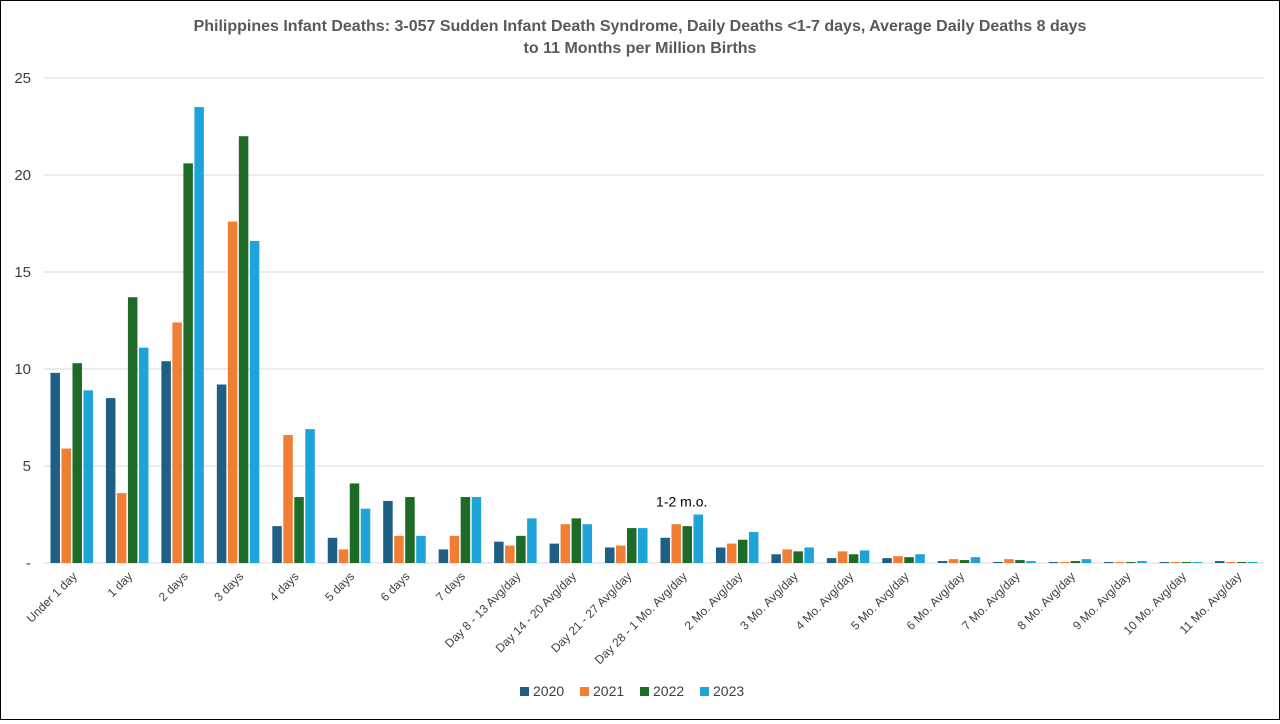 This screenshot has width=1280, height=724. Describe the element at coordinates (548, 691) in the screenshot. I see `legend-label-2020: 2020` at that location.